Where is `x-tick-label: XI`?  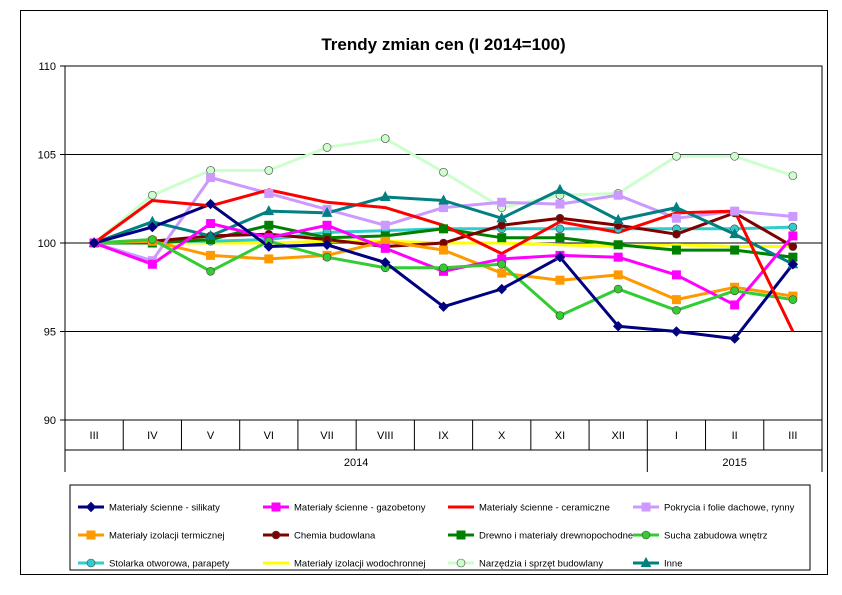 x-tick-label: XI is located at coordinates (560, 436).